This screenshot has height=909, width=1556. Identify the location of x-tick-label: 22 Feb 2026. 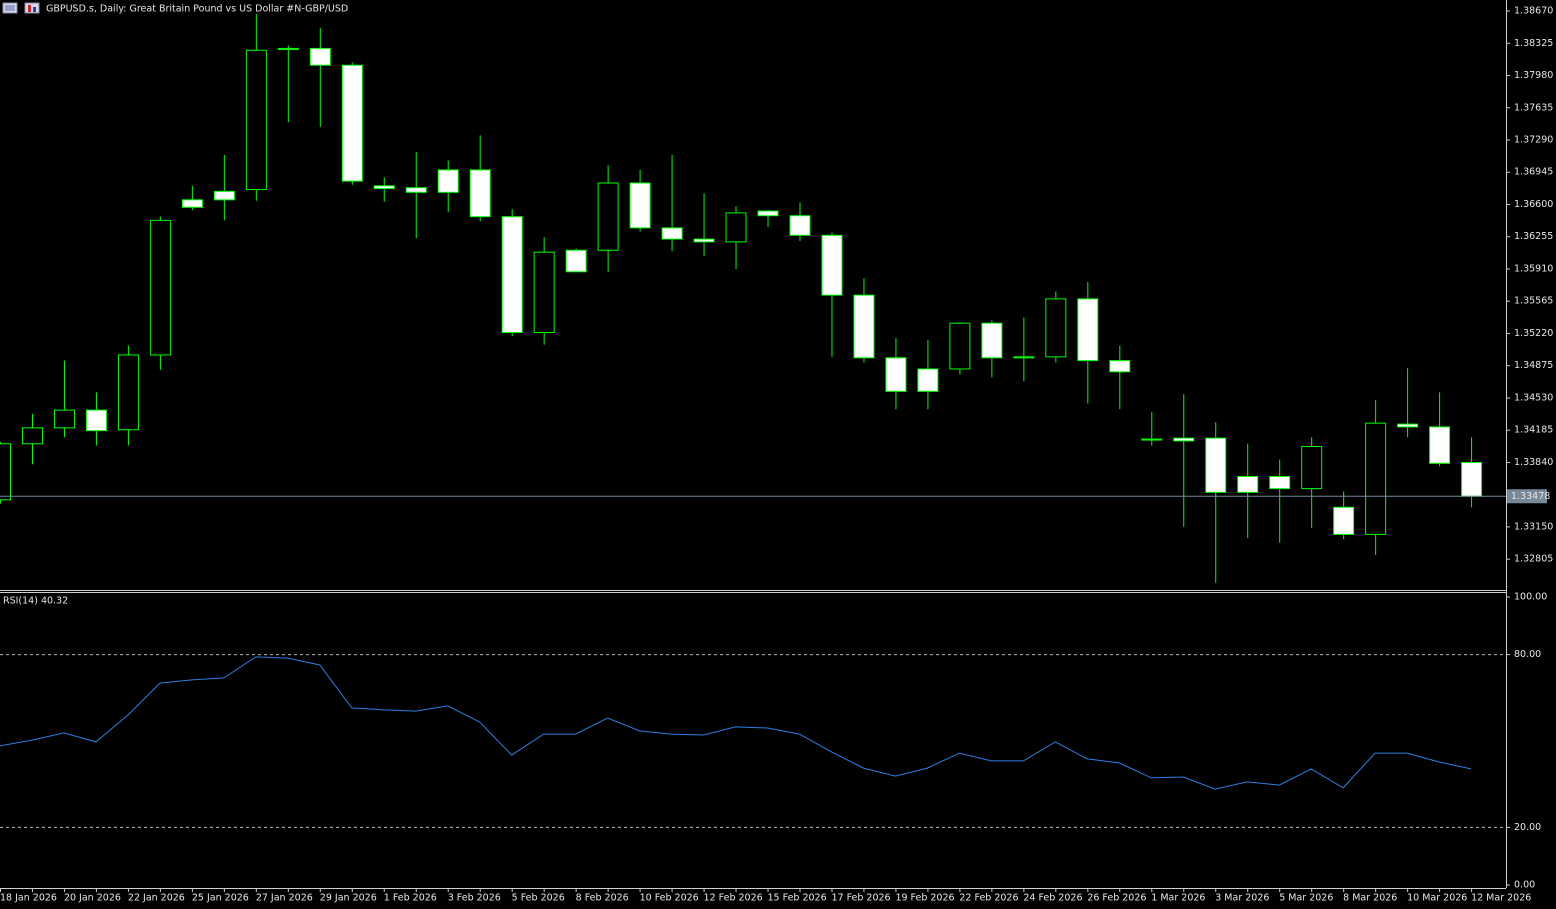
(988, 898).